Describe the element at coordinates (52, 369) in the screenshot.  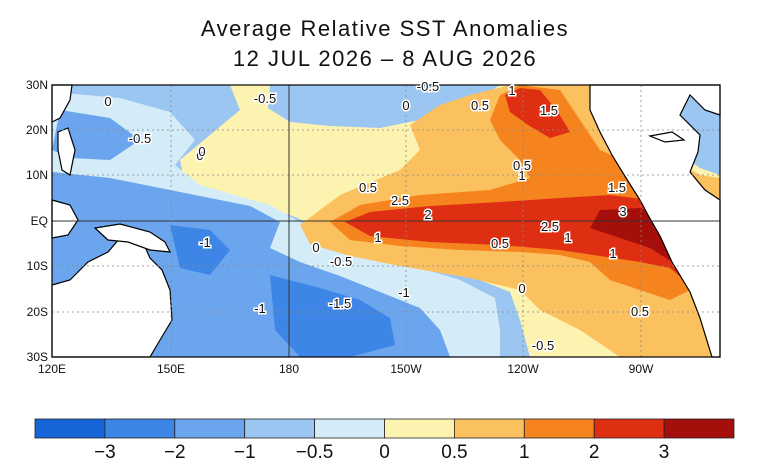
I see `lon-label: 120E` at that location.